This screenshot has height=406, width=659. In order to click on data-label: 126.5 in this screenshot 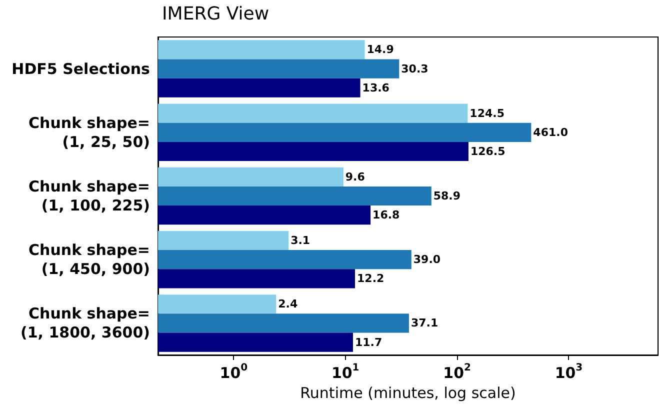, I will do `click(488, 151)`.